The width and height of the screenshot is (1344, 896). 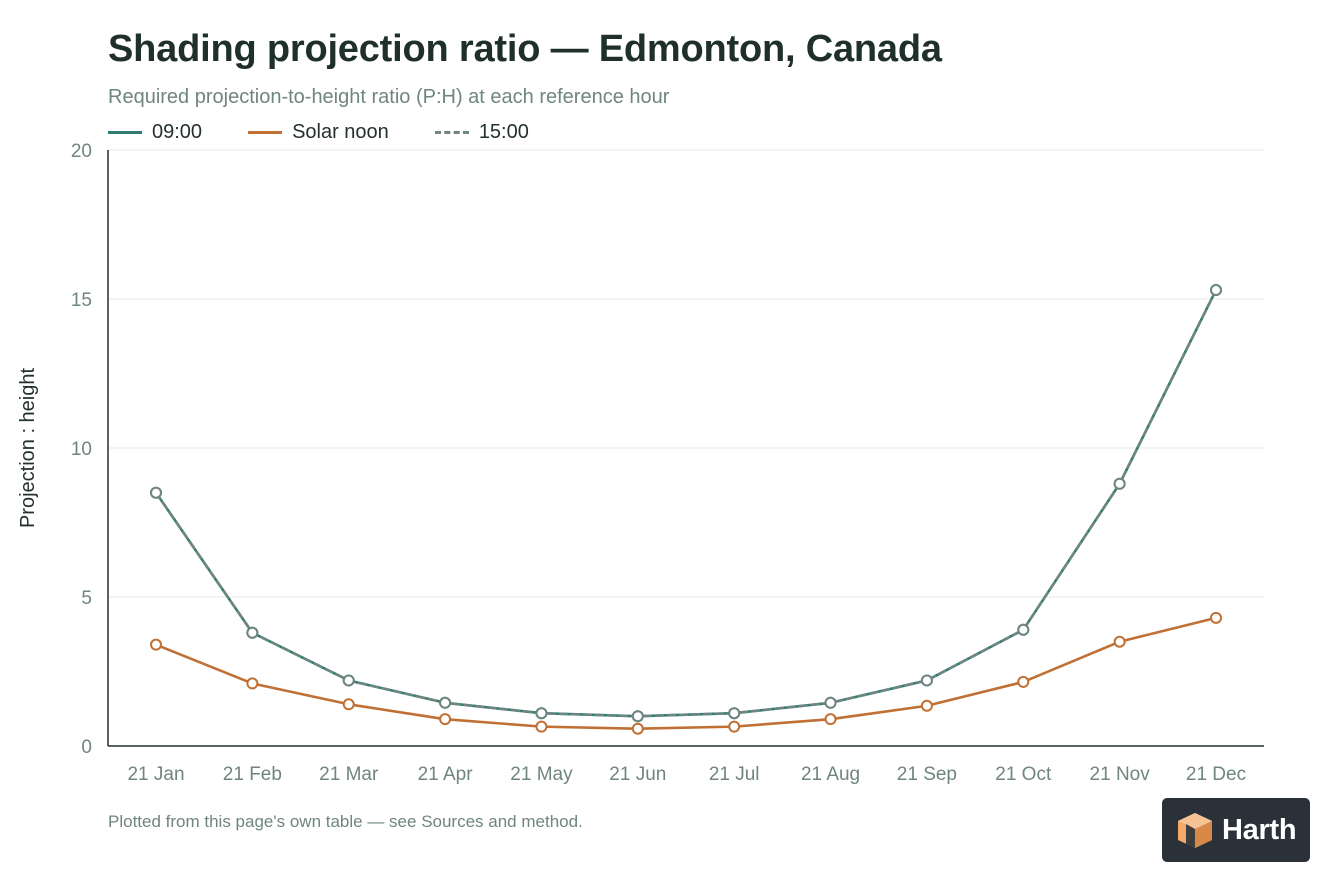 I want to click on x-tick-label: 21 Sep, so click(x=927, y=774).